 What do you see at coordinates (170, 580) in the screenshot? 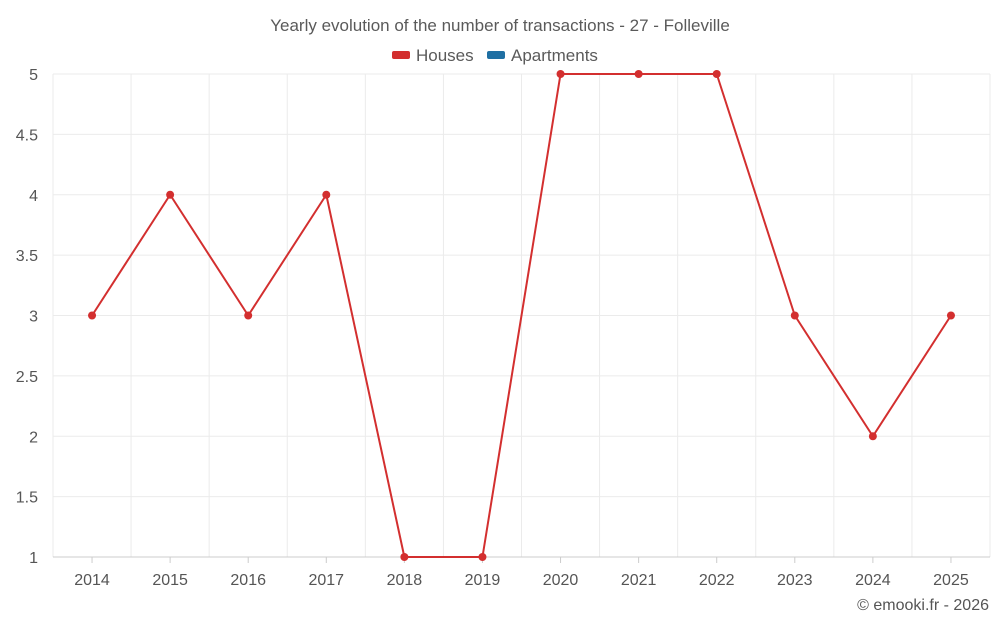
I see `x-tick-label: 2015` at bounding box center [170, 580].